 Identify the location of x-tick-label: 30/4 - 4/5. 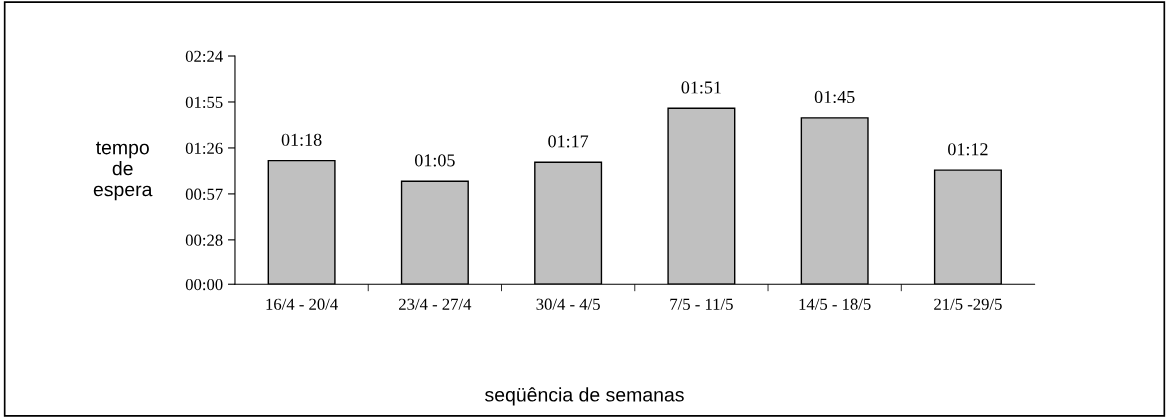
(568, 304).